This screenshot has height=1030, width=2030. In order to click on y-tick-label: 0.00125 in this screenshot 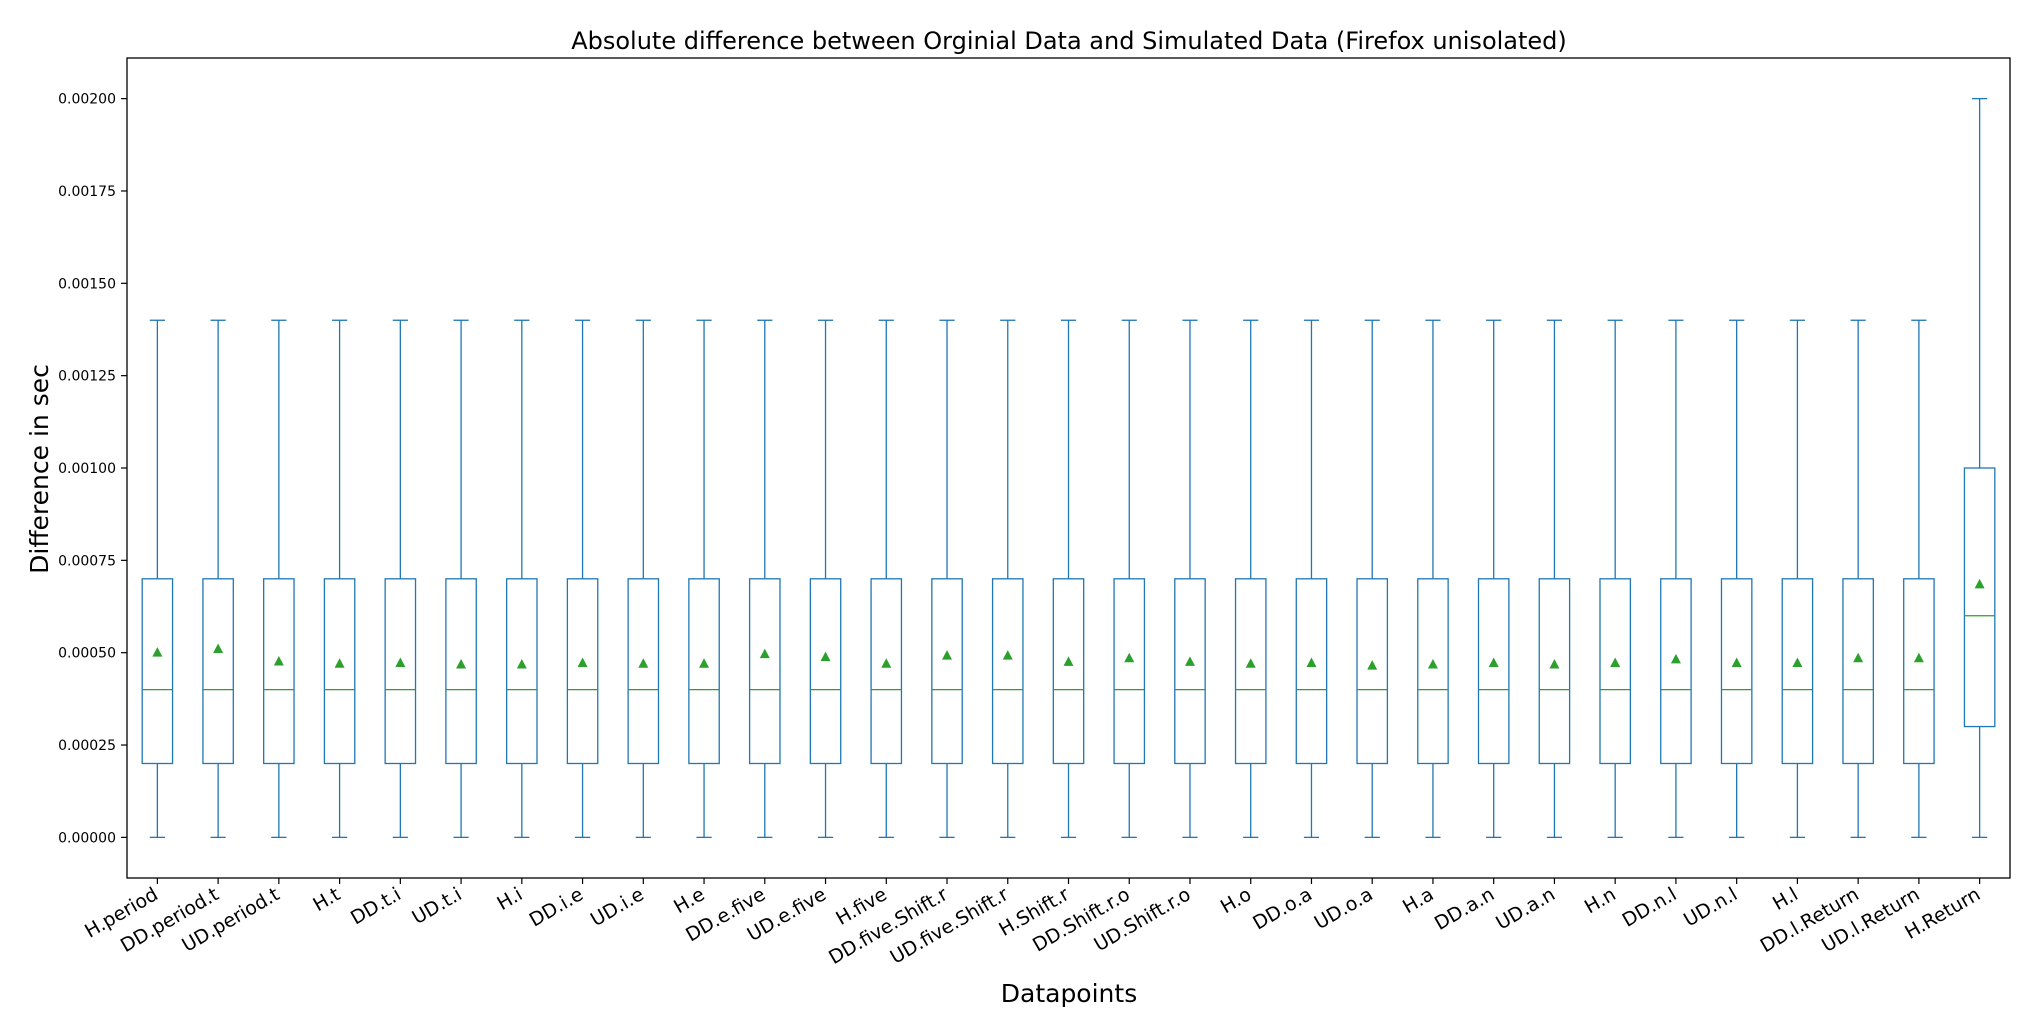, I will do `click(87, 377)`.